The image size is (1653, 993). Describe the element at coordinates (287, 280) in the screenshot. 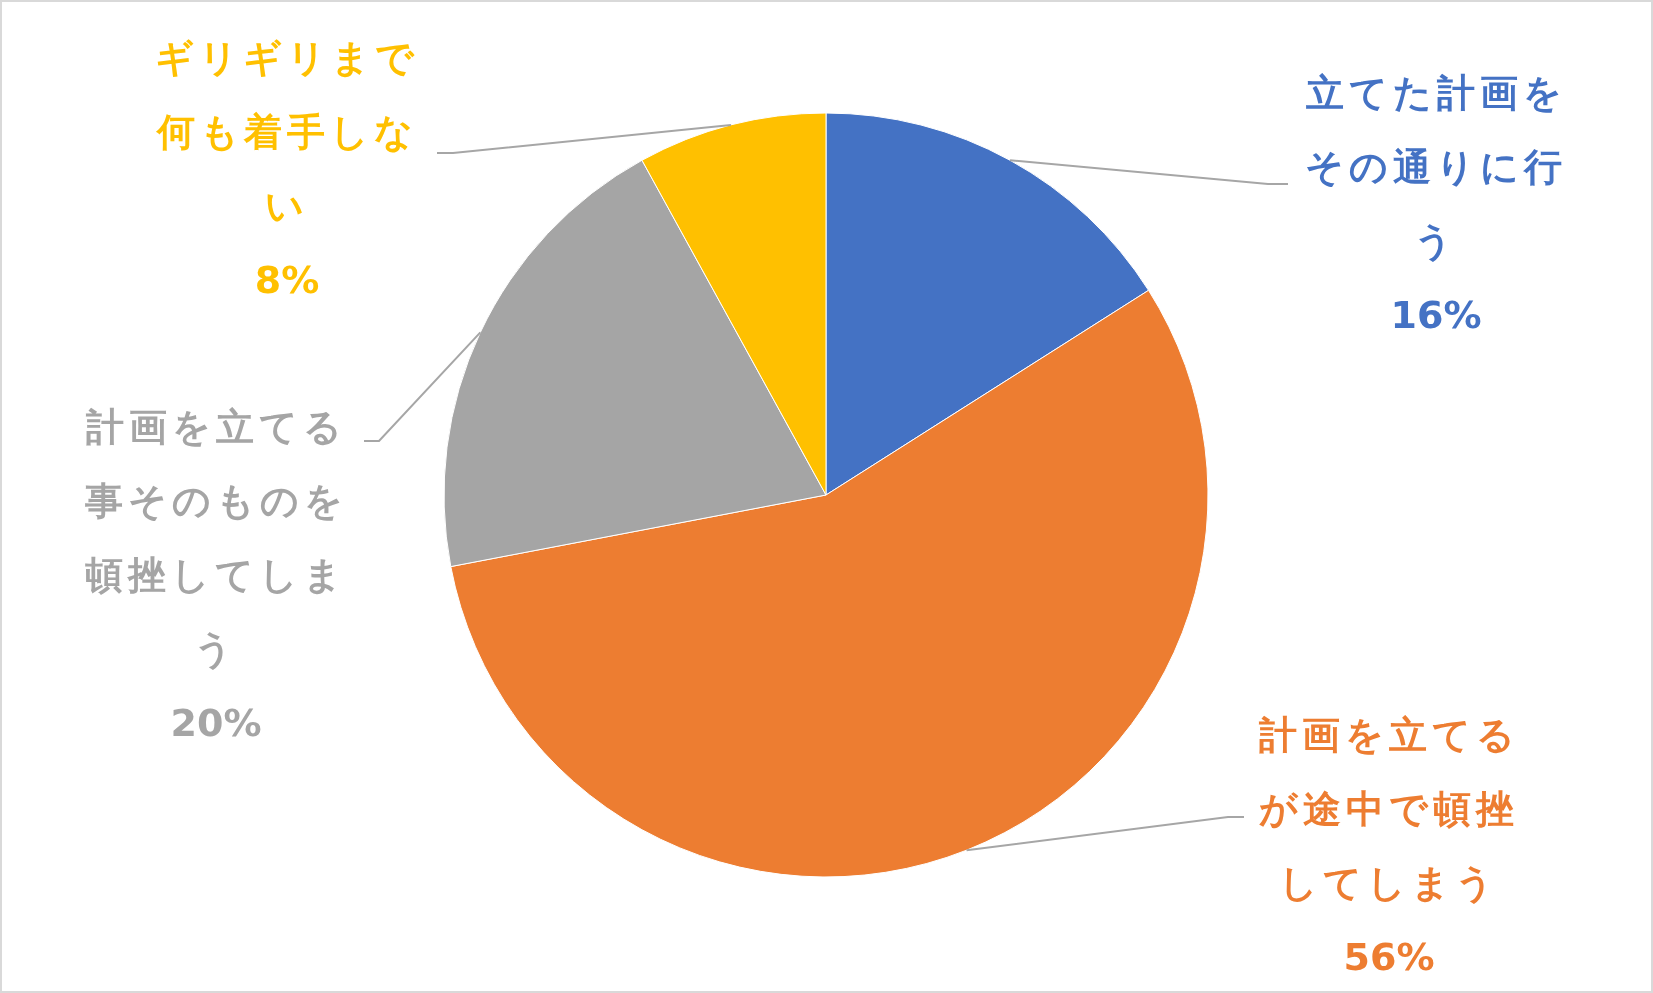

I see `data-label: 8%` at that location.